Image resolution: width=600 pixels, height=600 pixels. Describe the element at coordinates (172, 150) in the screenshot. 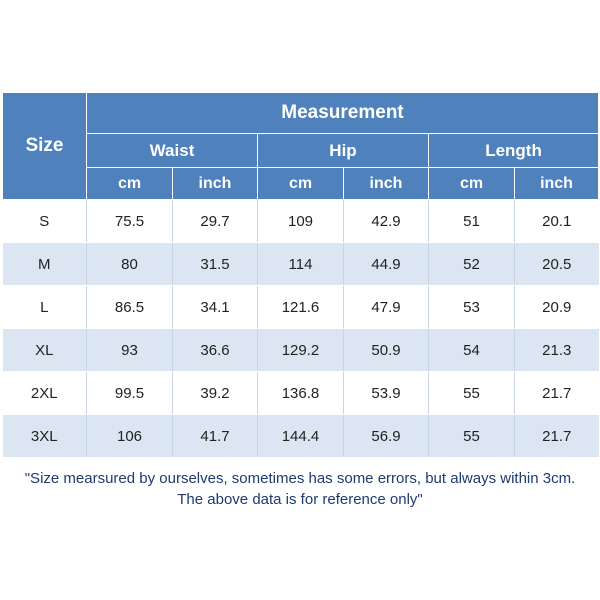

I see `waist-header: Waist` at that location.